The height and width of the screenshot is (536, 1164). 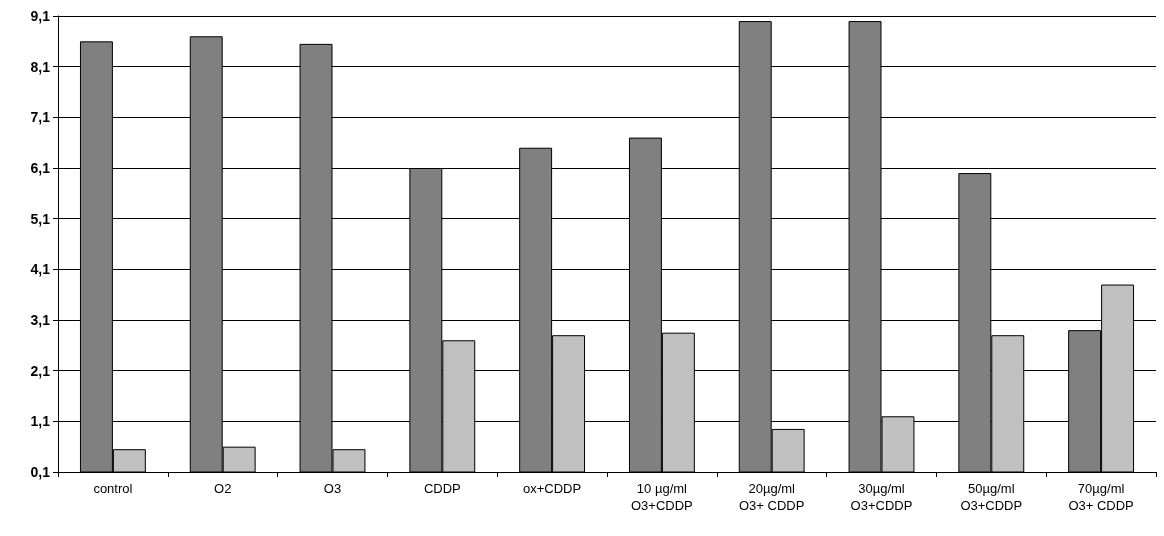 I want to click on x-tick-label: 10 µg/ml O3+CDDP, so click(x=662, y=497).